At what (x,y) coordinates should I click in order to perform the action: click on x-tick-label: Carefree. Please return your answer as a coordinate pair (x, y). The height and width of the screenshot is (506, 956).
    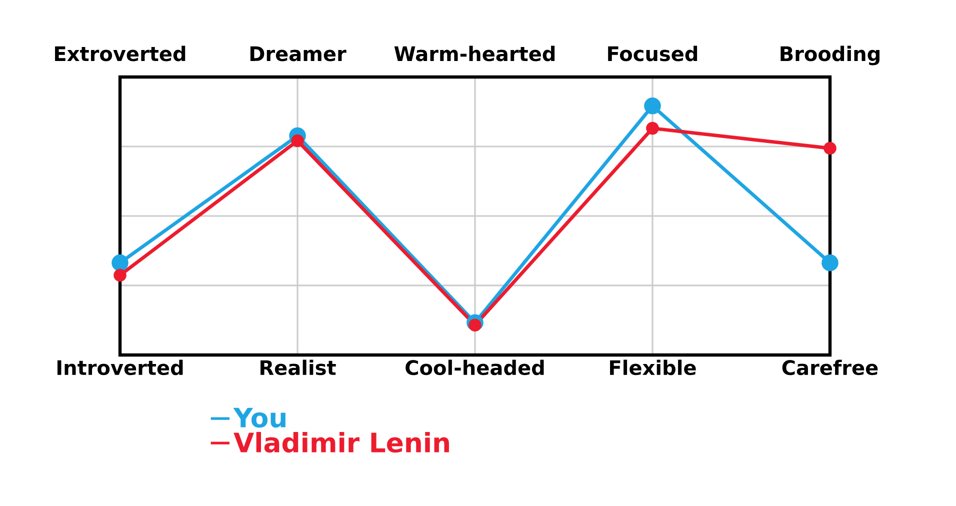
    Looking at the image, I should click on (830, 368).